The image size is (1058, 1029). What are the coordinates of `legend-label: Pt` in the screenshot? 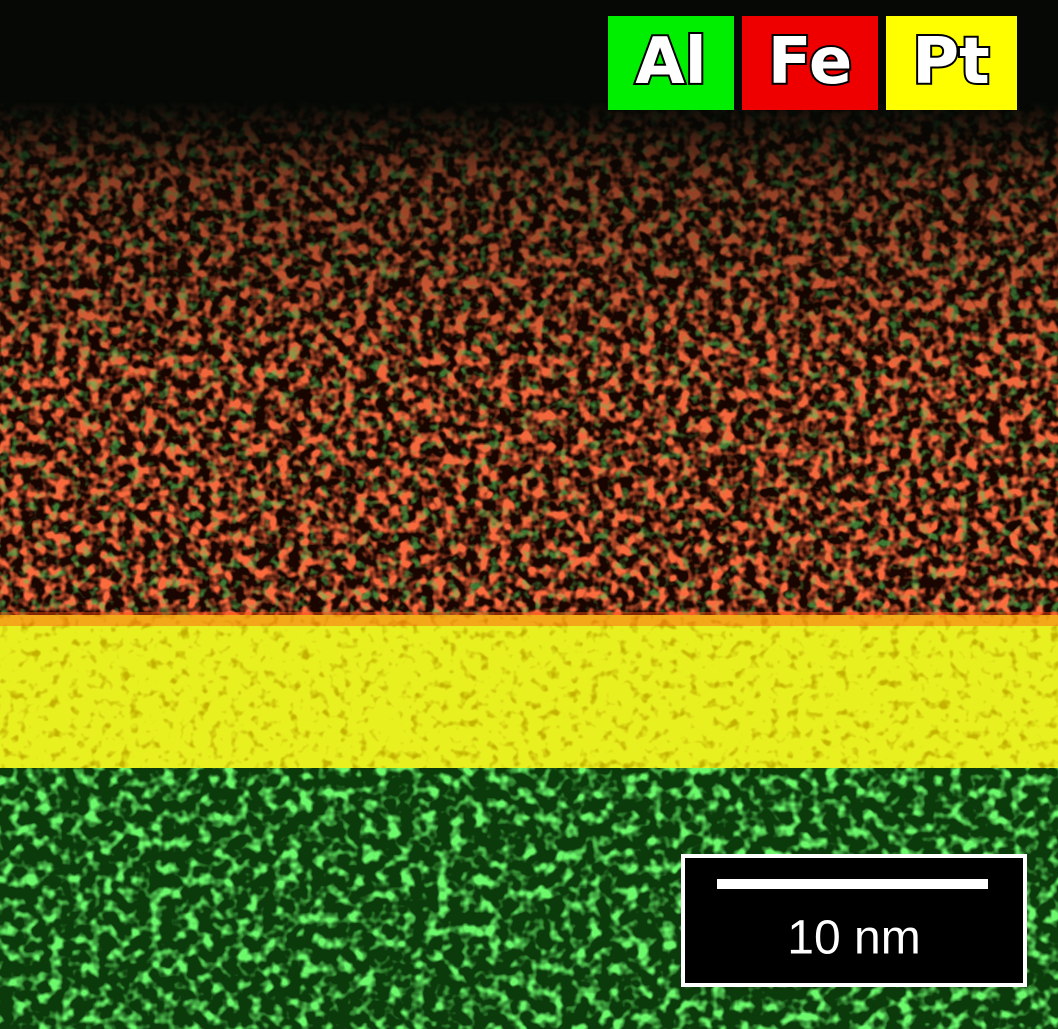 It's located at (951, 62).